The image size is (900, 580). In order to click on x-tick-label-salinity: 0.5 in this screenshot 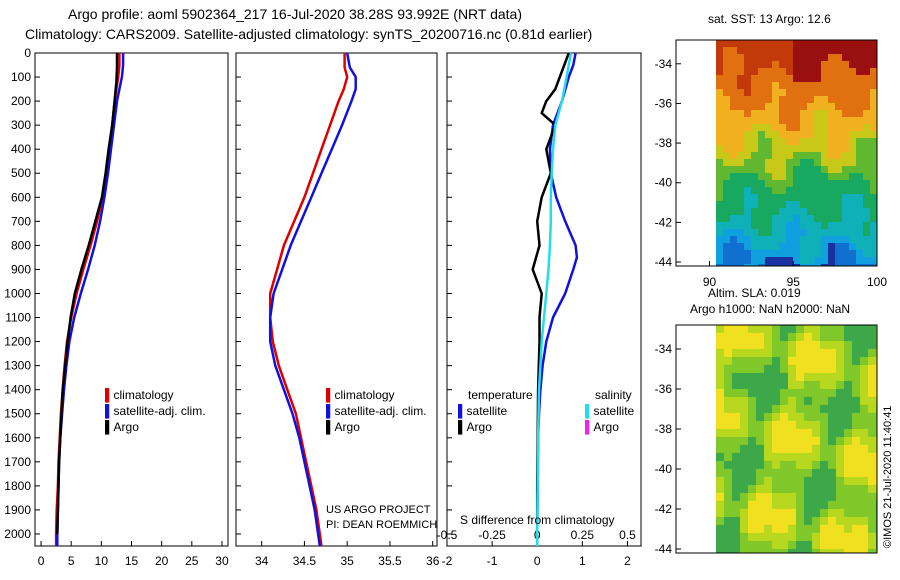, I will do `click(627, 535)`.